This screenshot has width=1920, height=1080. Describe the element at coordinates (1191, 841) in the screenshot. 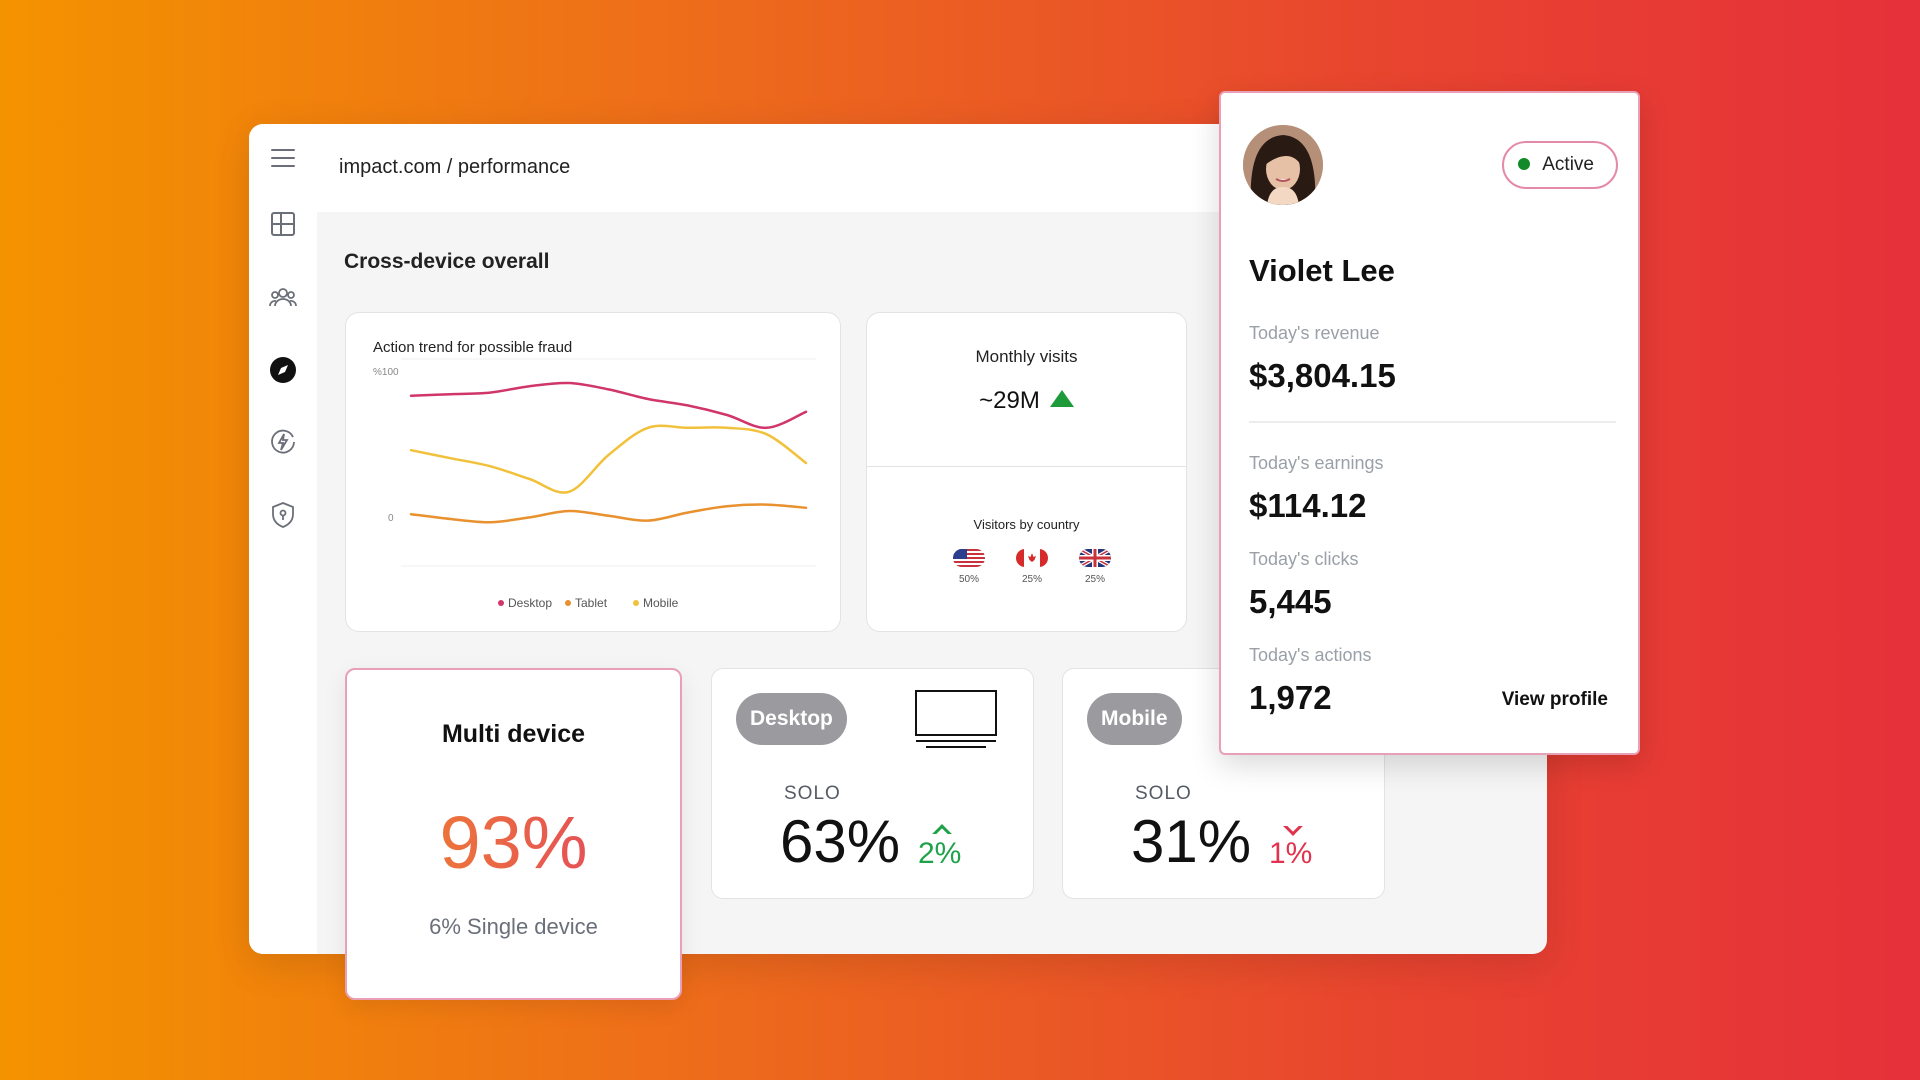

I see `mobile-solo-value: 31%` at that location.